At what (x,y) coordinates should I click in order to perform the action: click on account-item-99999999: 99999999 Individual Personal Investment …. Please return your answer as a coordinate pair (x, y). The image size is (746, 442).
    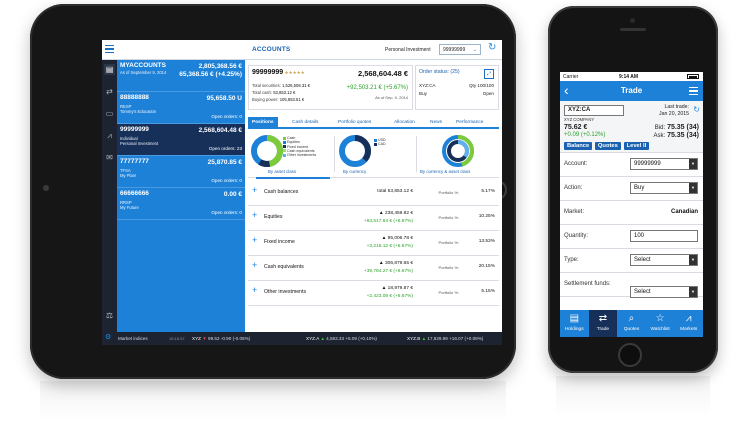
    Looking at the image, I should click on (181, 140).